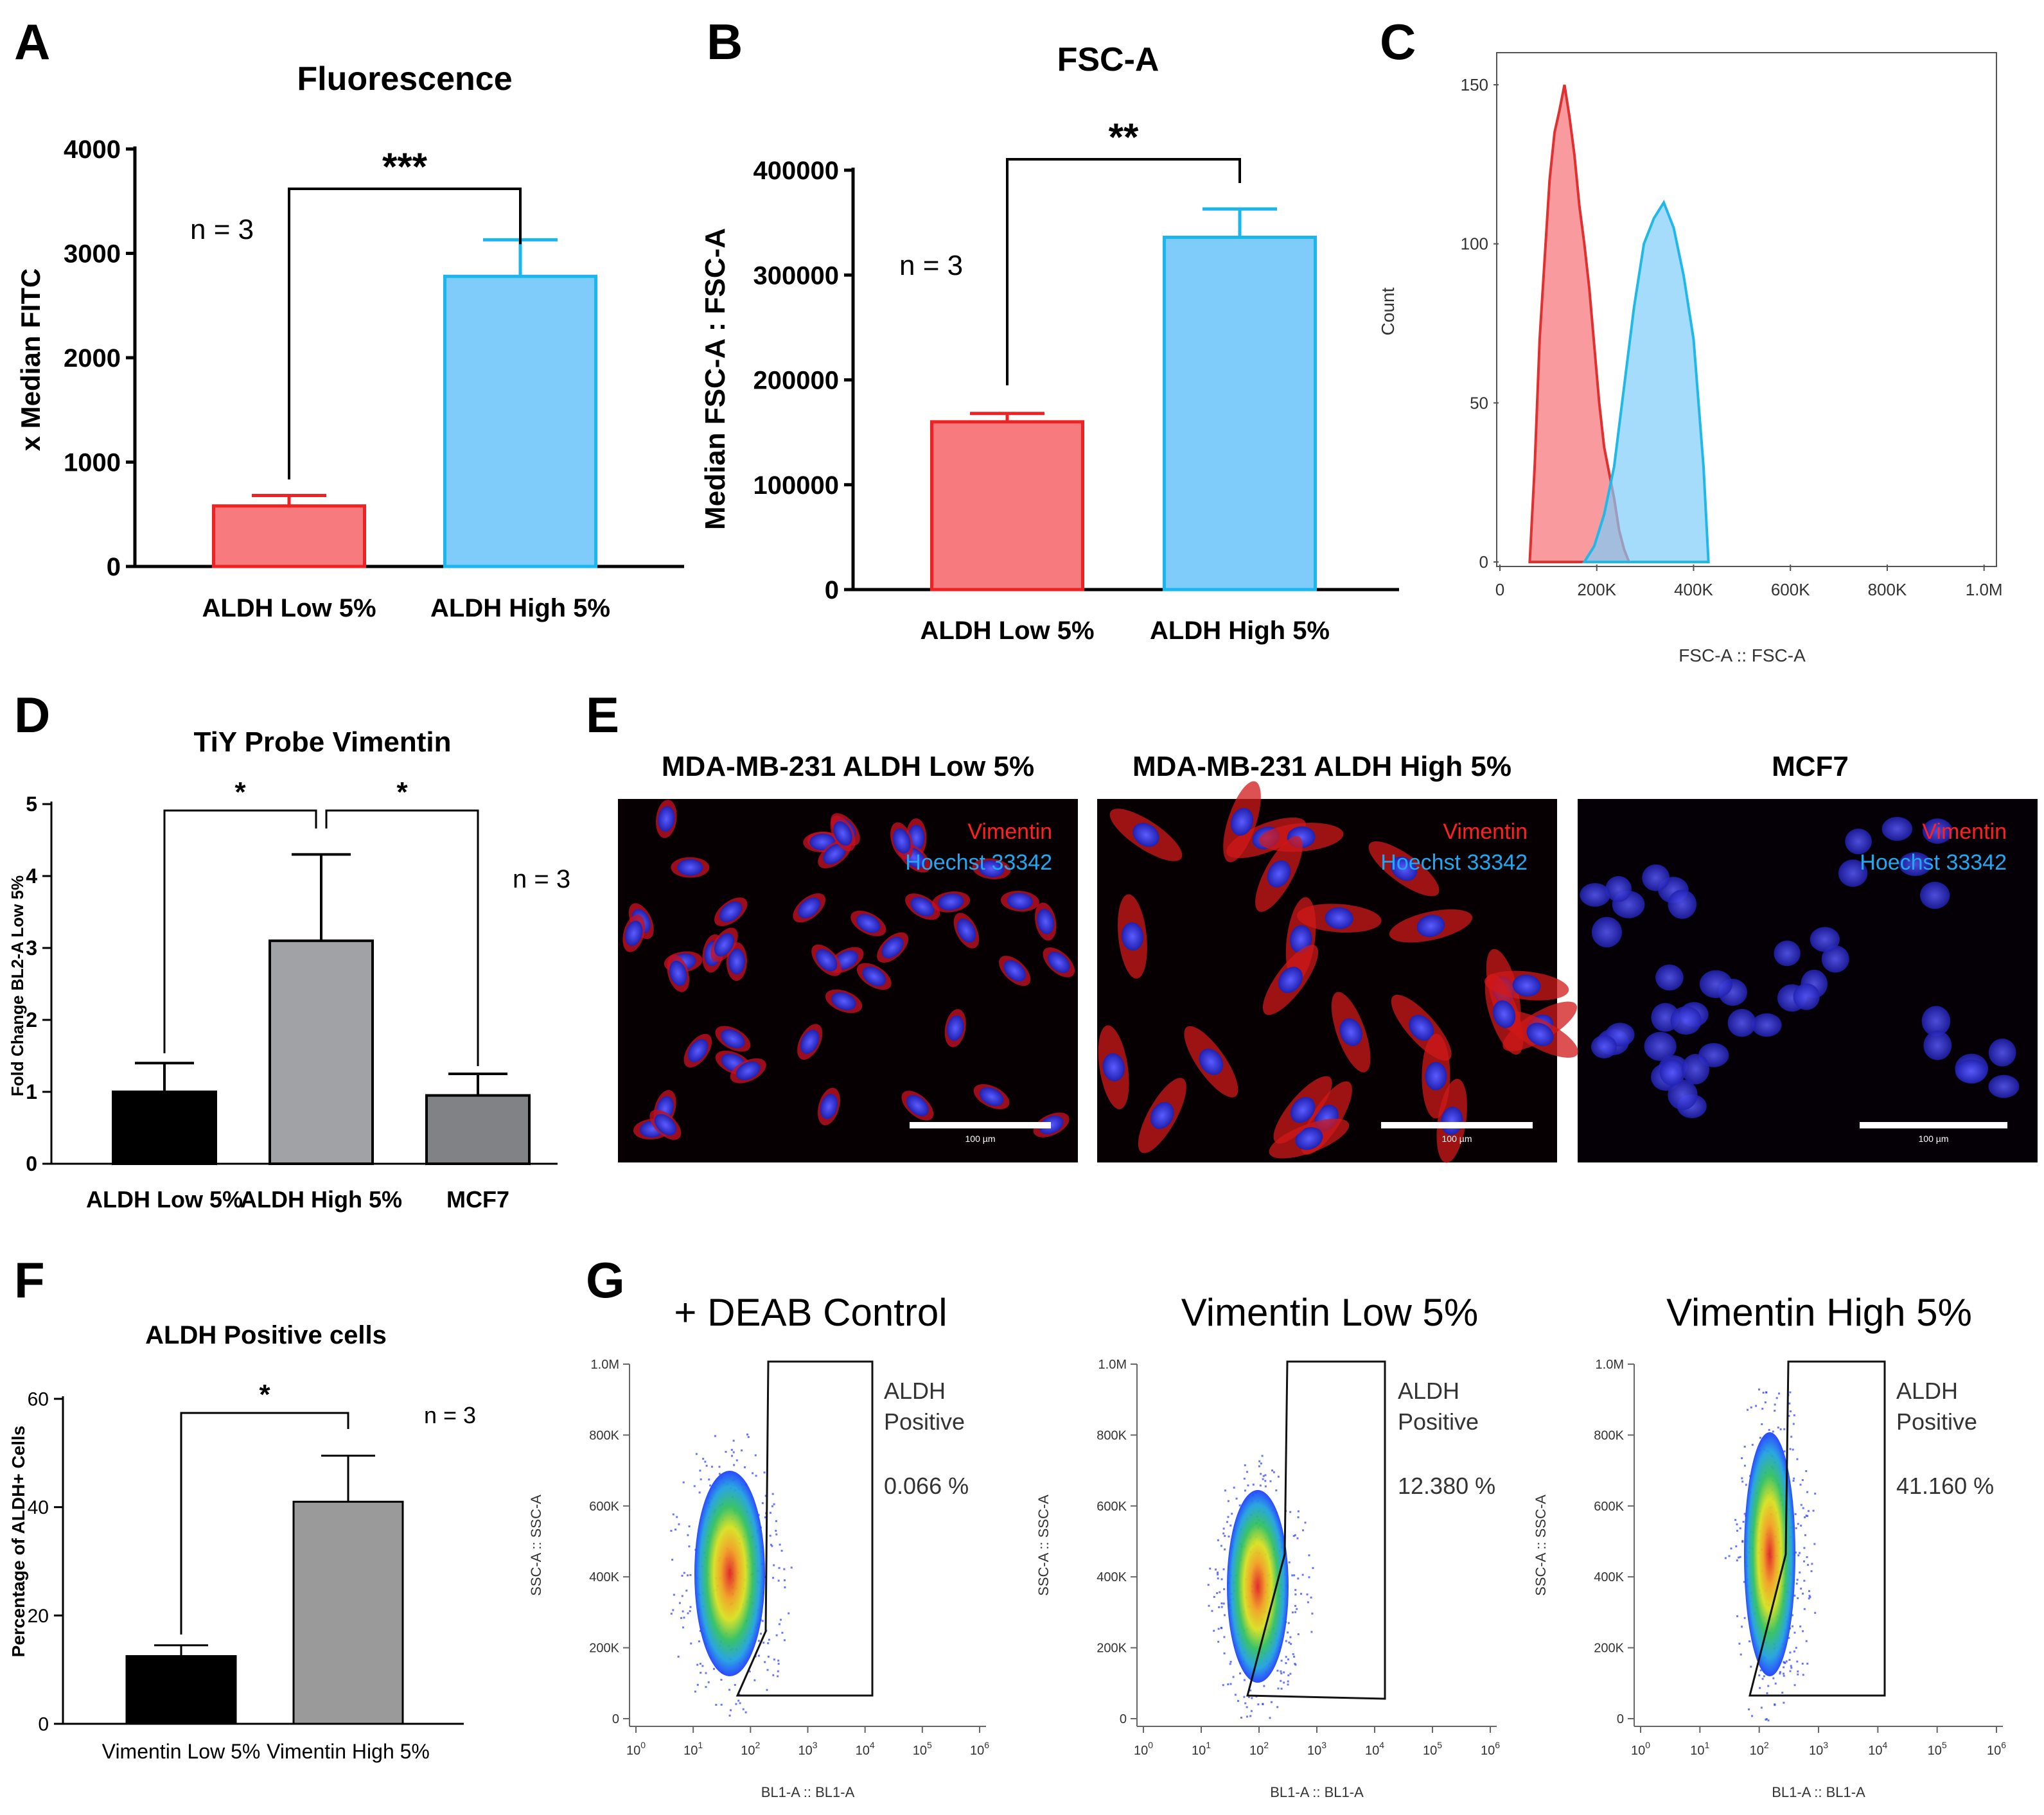  Describe the element at coordinates (1316, 1530) in the screenshot. I see `flow-gate` at that location.